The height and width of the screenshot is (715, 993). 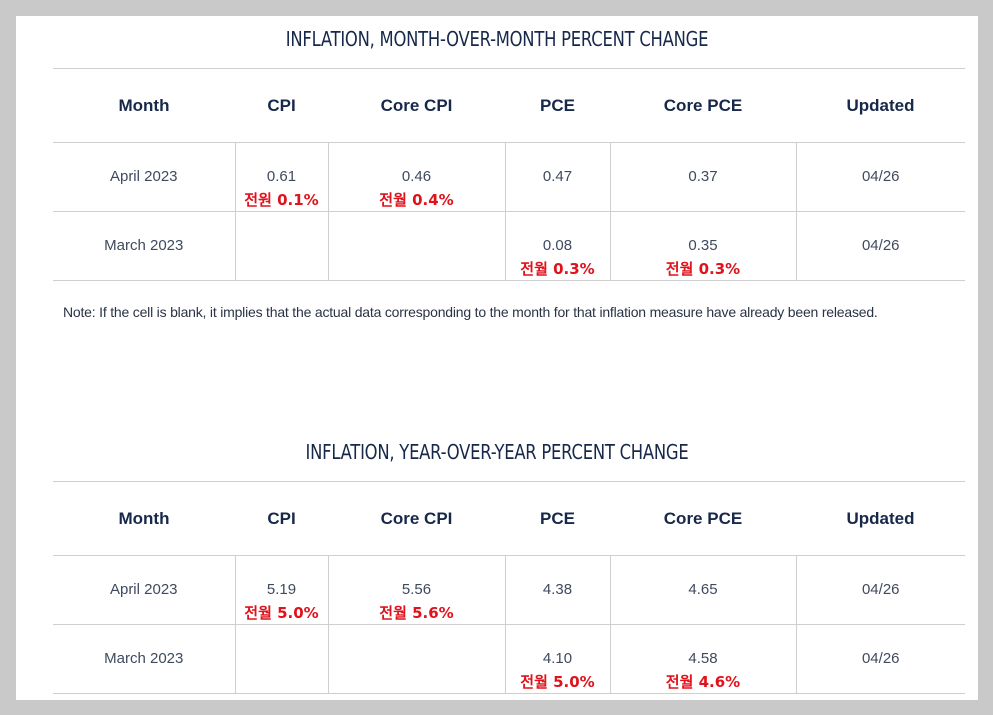 What do you see at coordinates (281, 176) in the screenshot?
I see `cpi-value: 0.61` at bounding box center [281, 176].